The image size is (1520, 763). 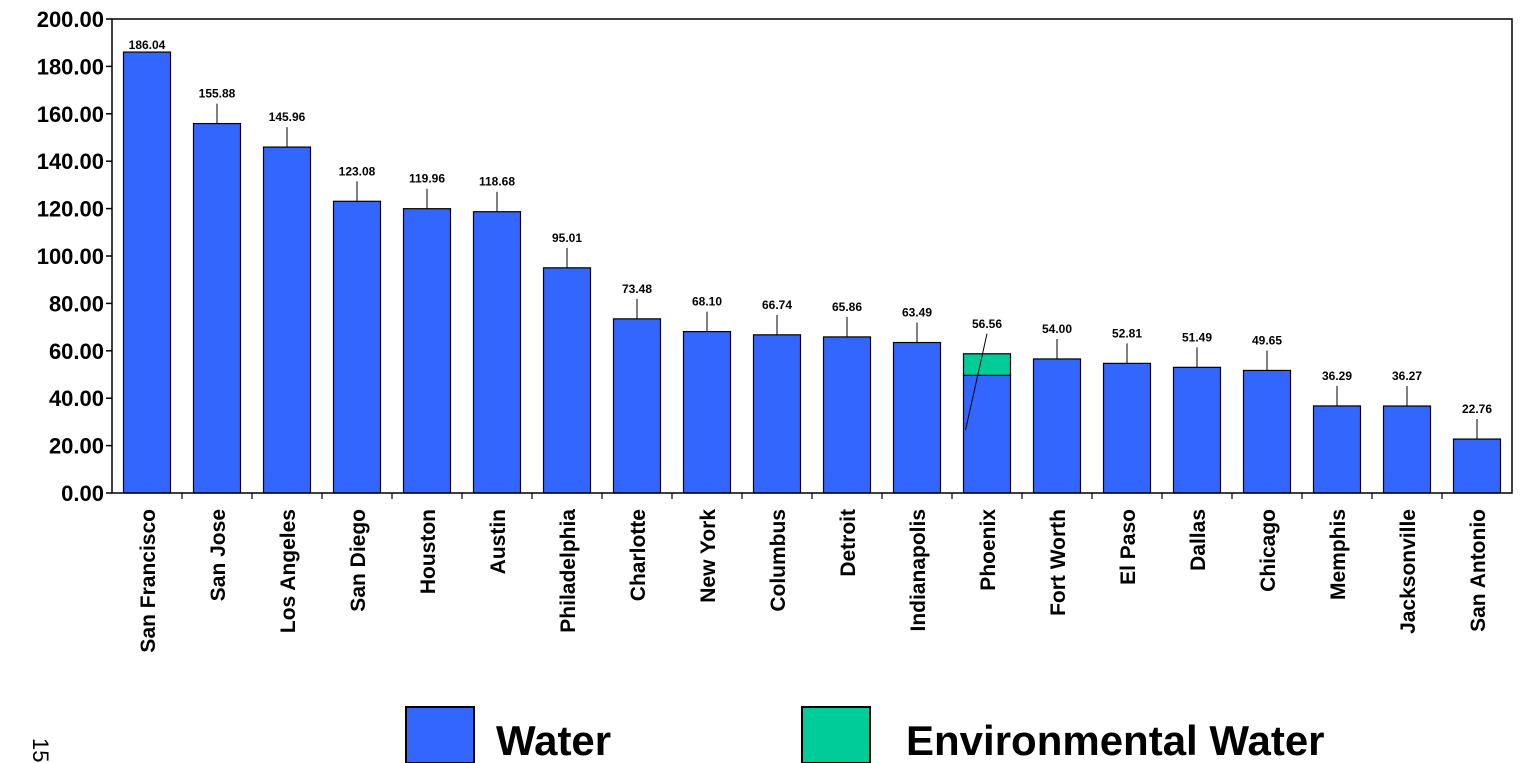 I want to click on y-tick-label: 120.00, so click(x=70, y=209).